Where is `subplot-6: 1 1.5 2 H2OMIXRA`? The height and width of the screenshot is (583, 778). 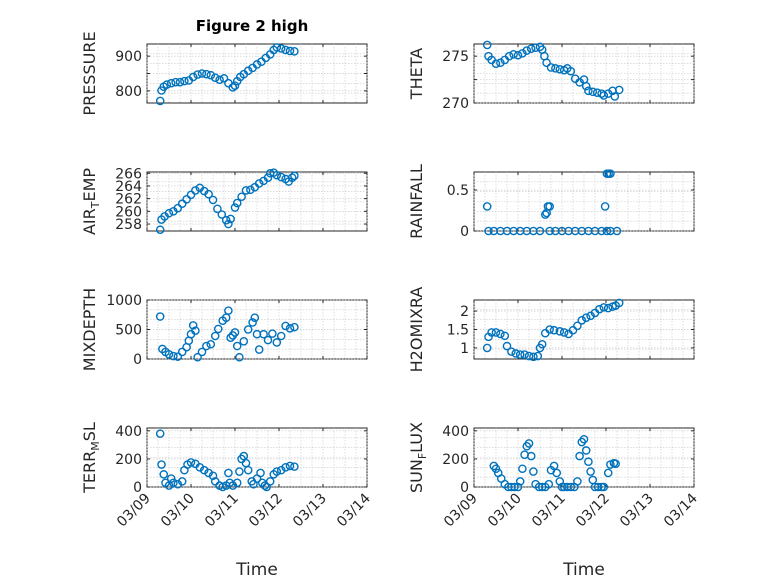
subplot-6: 1 1.5 2 H2OMIXRA is located at coordinates (551, 330).